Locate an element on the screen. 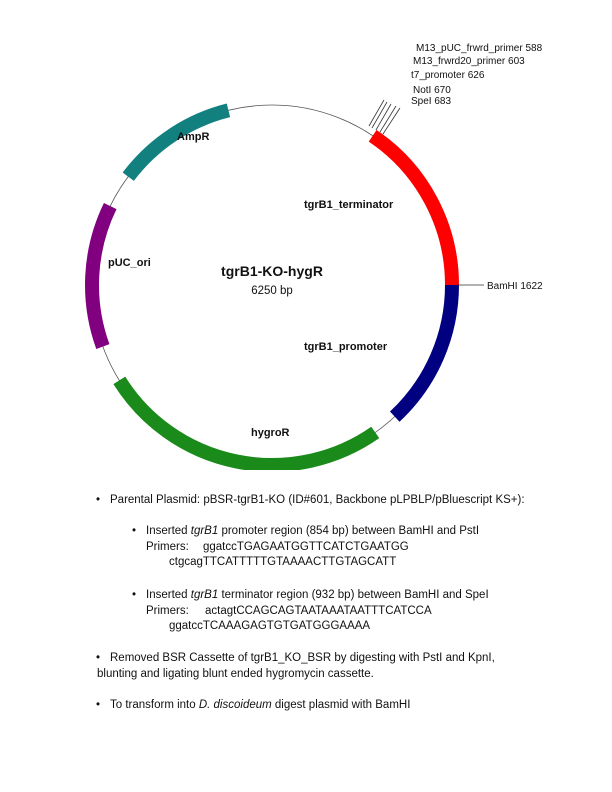 This screenshot has width=612, height=792. spei-tick is located at coordinates (391, 121).